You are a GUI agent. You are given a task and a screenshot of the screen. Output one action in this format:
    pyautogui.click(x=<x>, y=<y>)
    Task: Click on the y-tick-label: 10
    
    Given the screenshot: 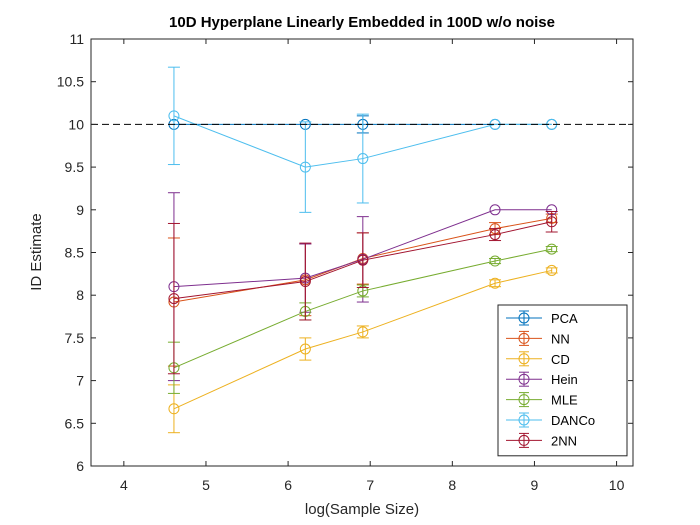 What is the action you would take?
    pyautogui.click(x=76, y=124)
    